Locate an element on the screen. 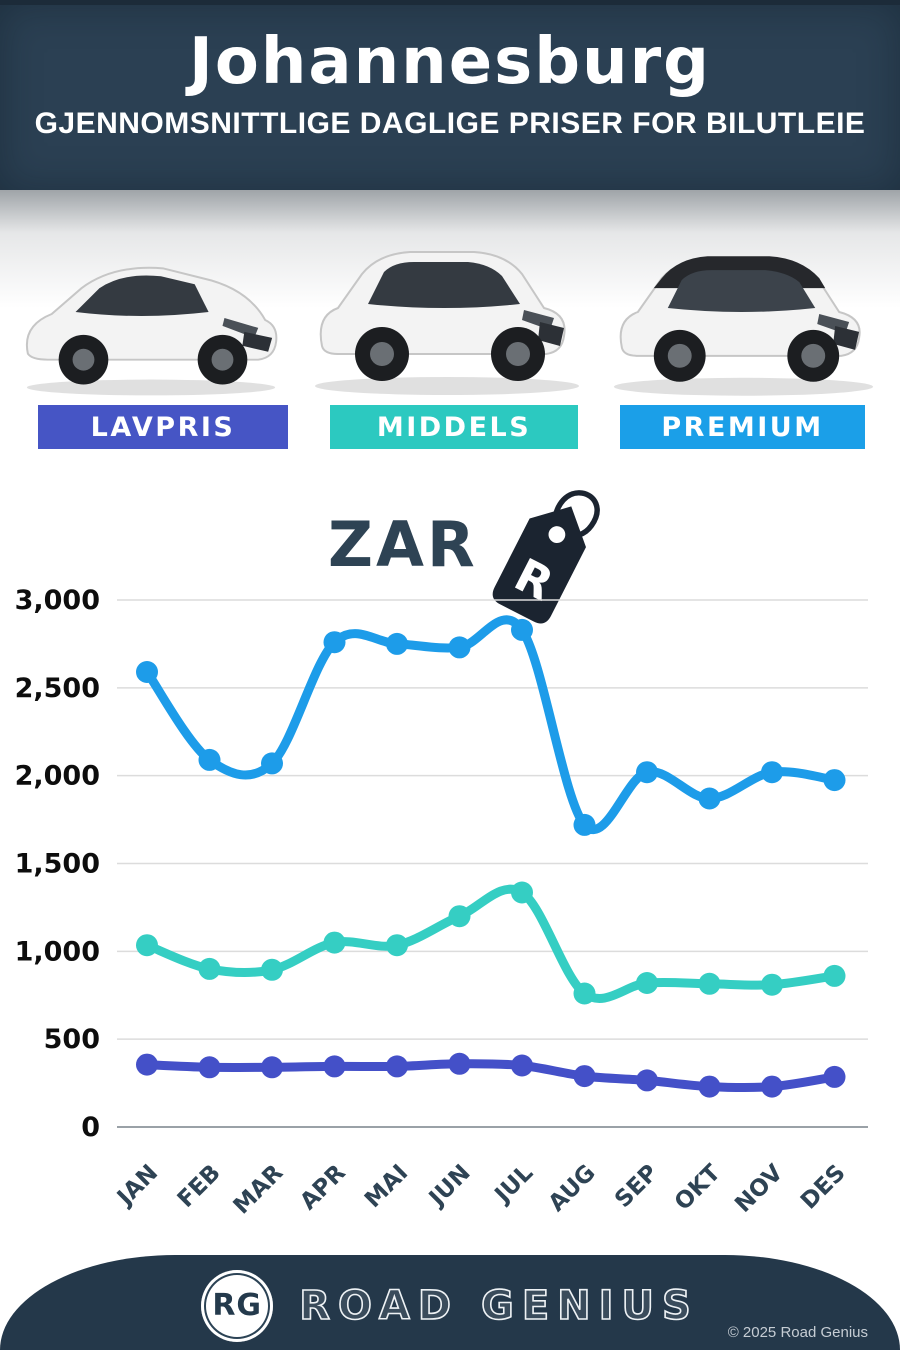 The height and width of the screenshot is (1350, 900). y-tick-label: 500 is located at coordinates (72, 1039).